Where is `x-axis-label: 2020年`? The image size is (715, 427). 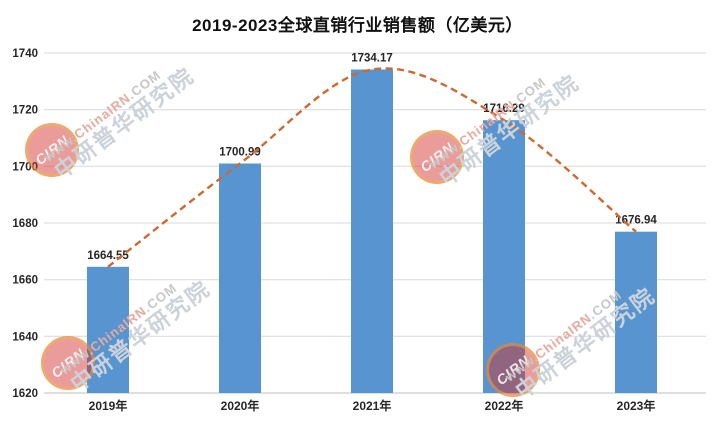
x-axis-label: 2020年 is located at coordinates (240, 405).